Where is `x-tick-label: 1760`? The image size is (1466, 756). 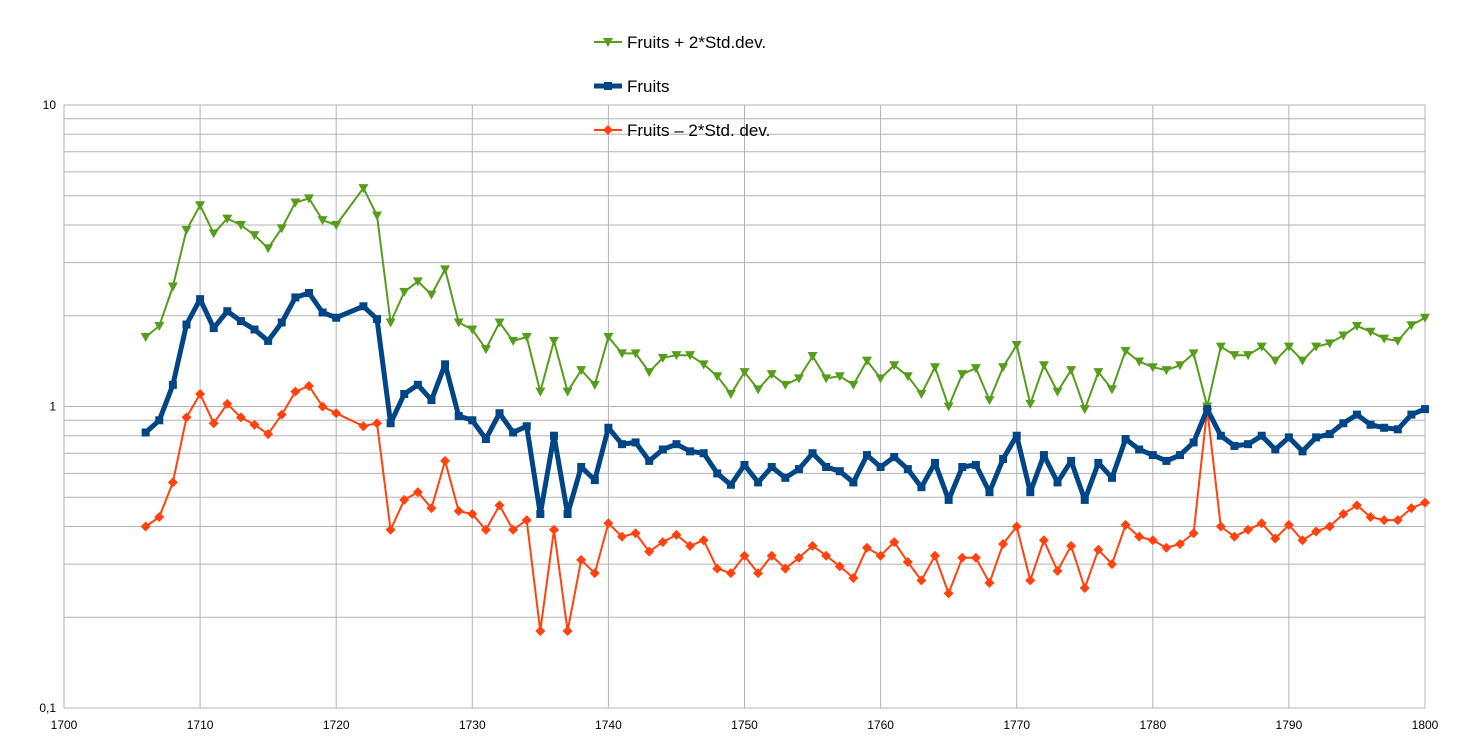 x-tick-label: 1760 is located at coordinates (880, 725).